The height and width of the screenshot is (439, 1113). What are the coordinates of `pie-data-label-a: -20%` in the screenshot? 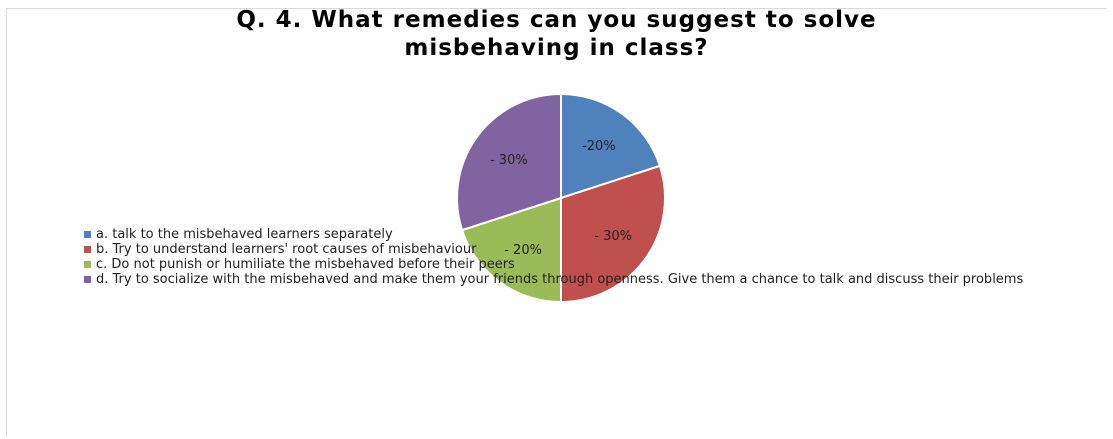 It's located at (599, 146).